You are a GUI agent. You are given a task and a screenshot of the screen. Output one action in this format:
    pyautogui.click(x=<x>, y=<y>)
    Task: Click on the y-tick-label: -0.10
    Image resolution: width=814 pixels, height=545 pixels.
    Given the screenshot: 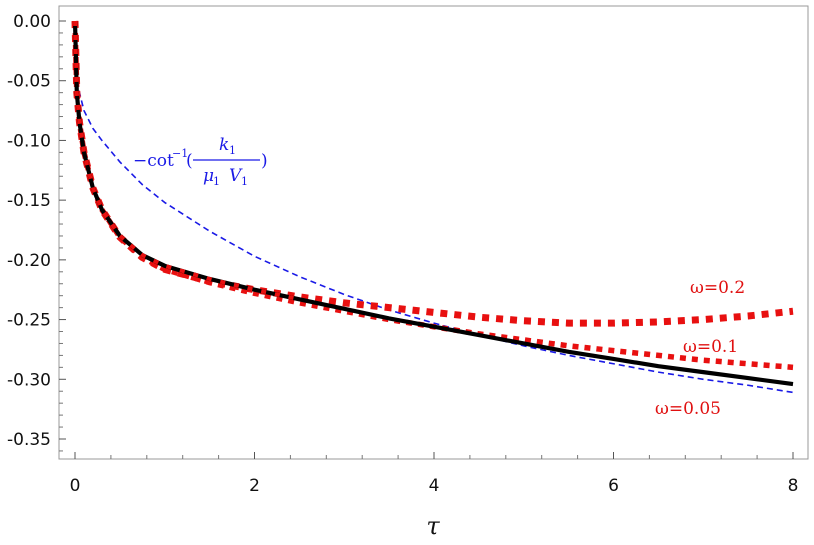 What is the action you would take?
    pyautogui.click(x=29, y=141)
    